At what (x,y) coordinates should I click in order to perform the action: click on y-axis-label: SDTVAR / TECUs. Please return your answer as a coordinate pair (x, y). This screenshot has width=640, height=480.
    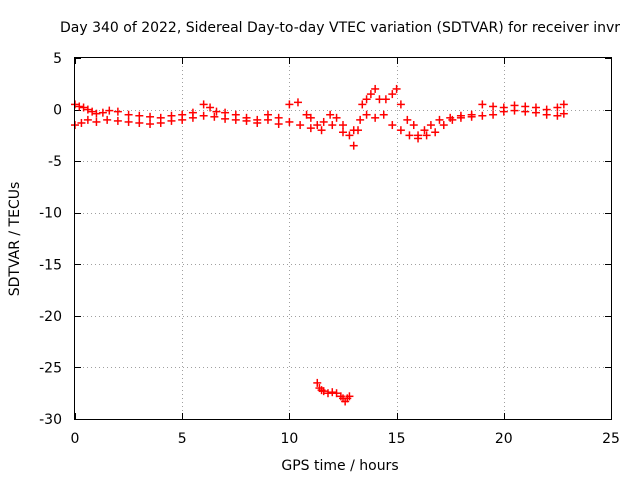
    Looking at the image, I should click on (15, 239).